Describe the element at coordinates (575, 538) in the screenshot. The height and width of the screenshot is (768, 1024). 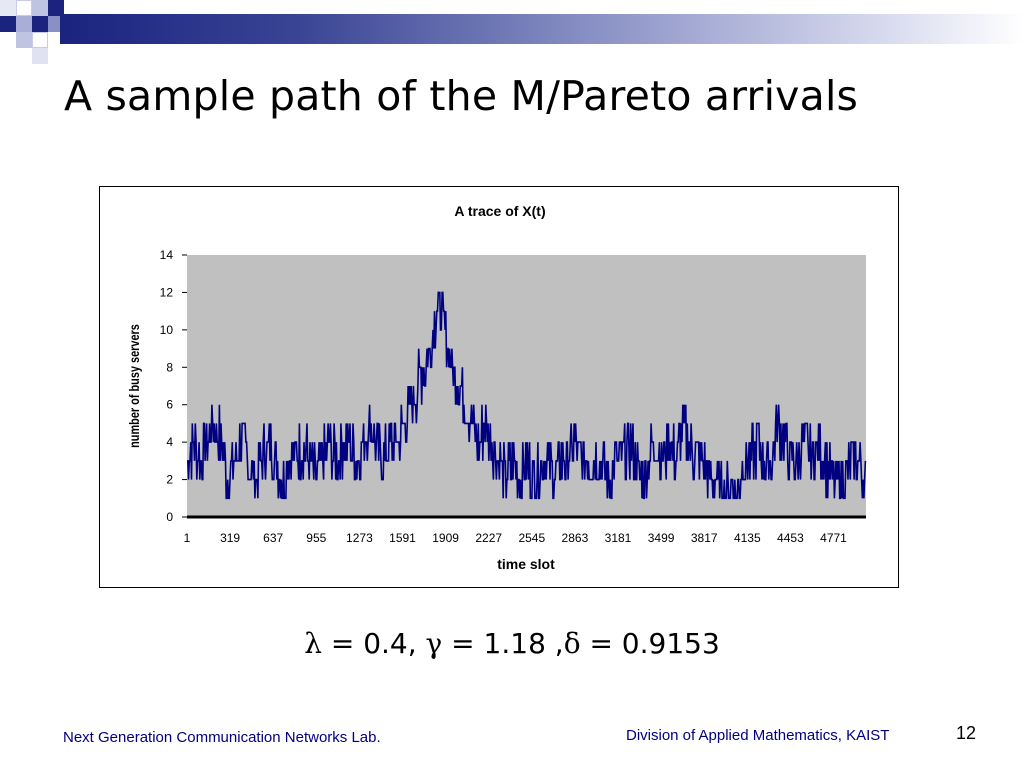
I see `x-tick-label: 2863` at that location.